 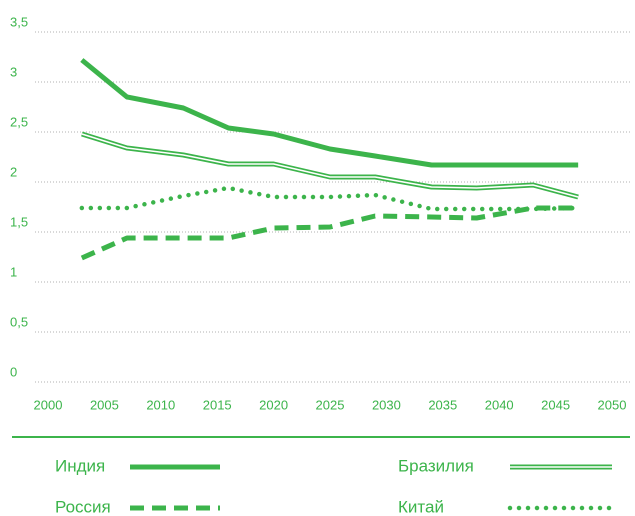 I want to click on x-tick-label: 2000, so click(x=48, y=404).